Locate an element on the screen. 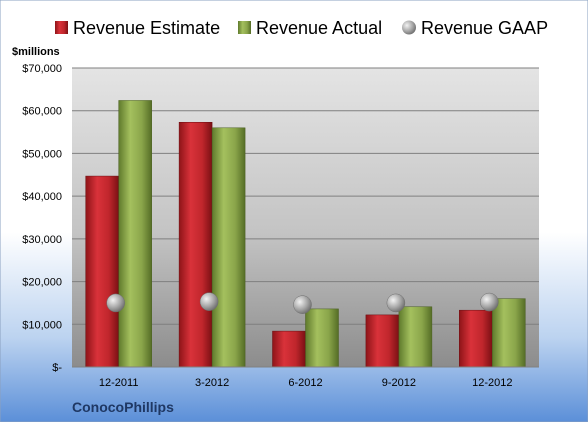  legend-label-gaap: Revenue GAAP is located at coordinates (484, 28).